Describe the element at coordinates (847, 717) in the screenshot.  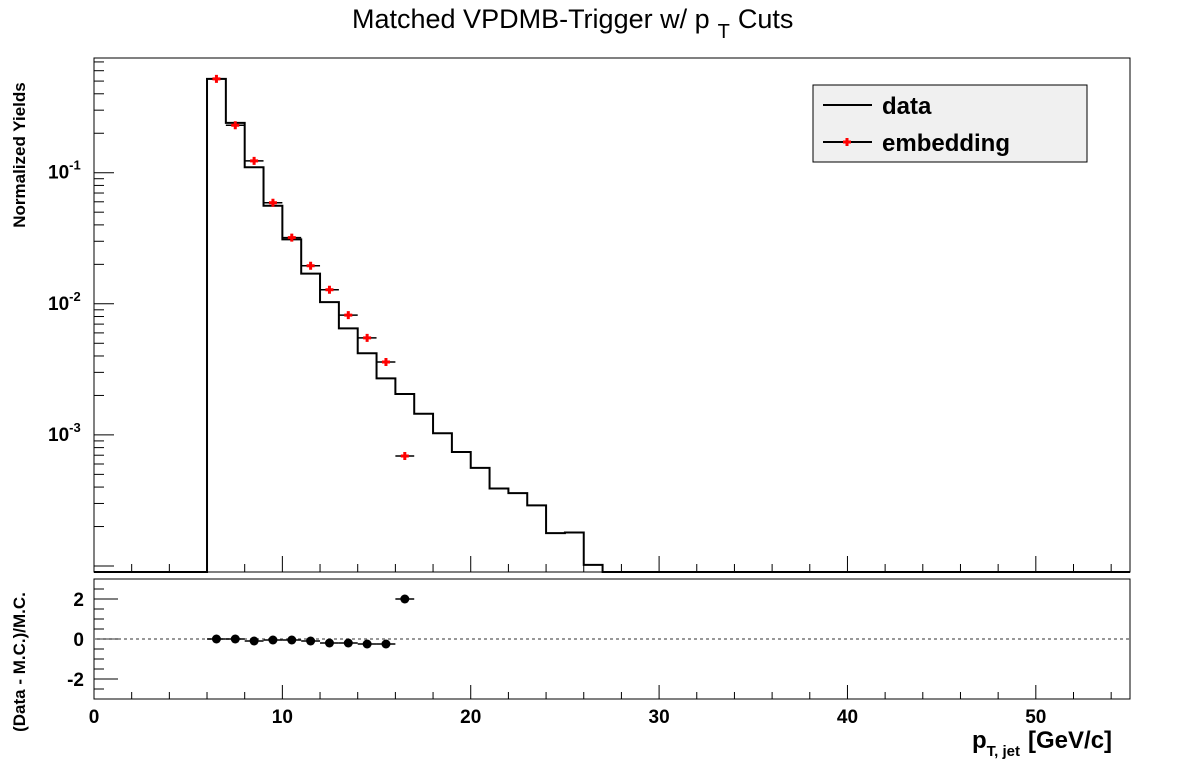
I see `x-tick-label: 40` at that location.